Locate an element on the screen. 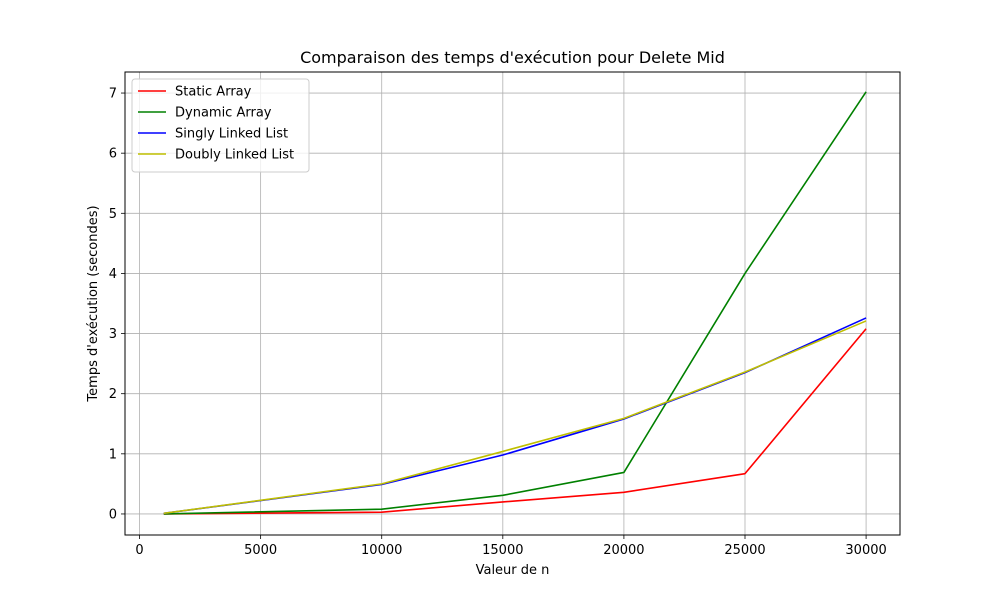 This screenshot has width=1000, height=600. x-tick-label: 20000 is located at coordinates (623, 550).